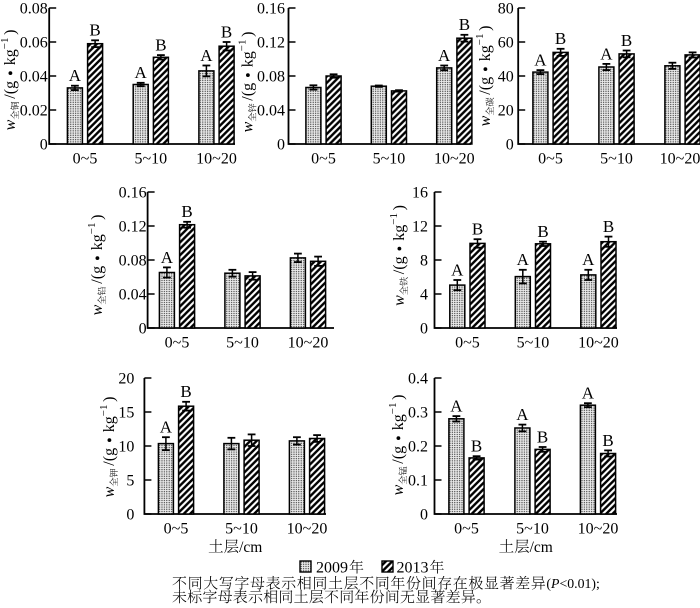 The width and height of the screenshot is (700, 608). What do you see at coordinates (34, 111) in the screenshot?
I see `svg-text: 0.02` at bounding box center [34, 111].